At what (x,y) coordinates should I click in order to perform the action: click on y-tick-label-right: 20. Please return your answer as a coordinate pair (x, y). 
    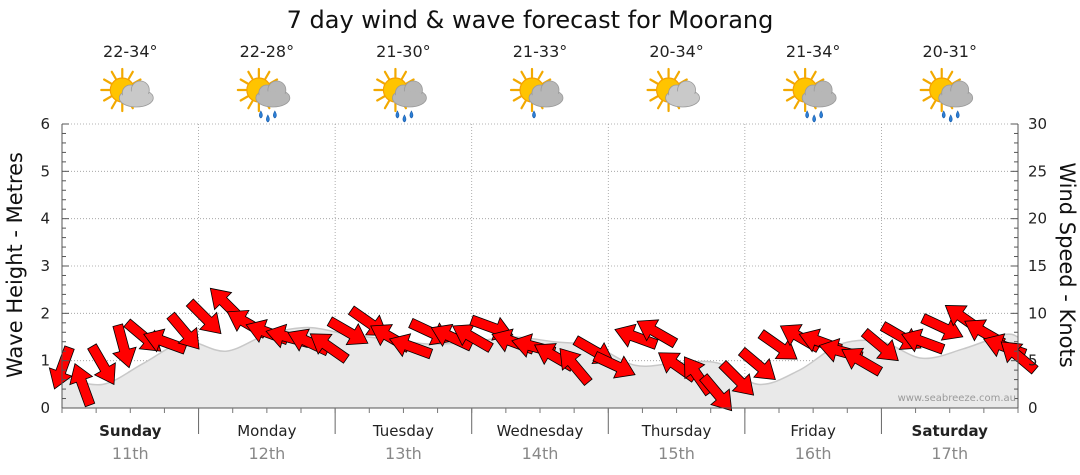
    Looking at the image, I should click on (1037, 219).